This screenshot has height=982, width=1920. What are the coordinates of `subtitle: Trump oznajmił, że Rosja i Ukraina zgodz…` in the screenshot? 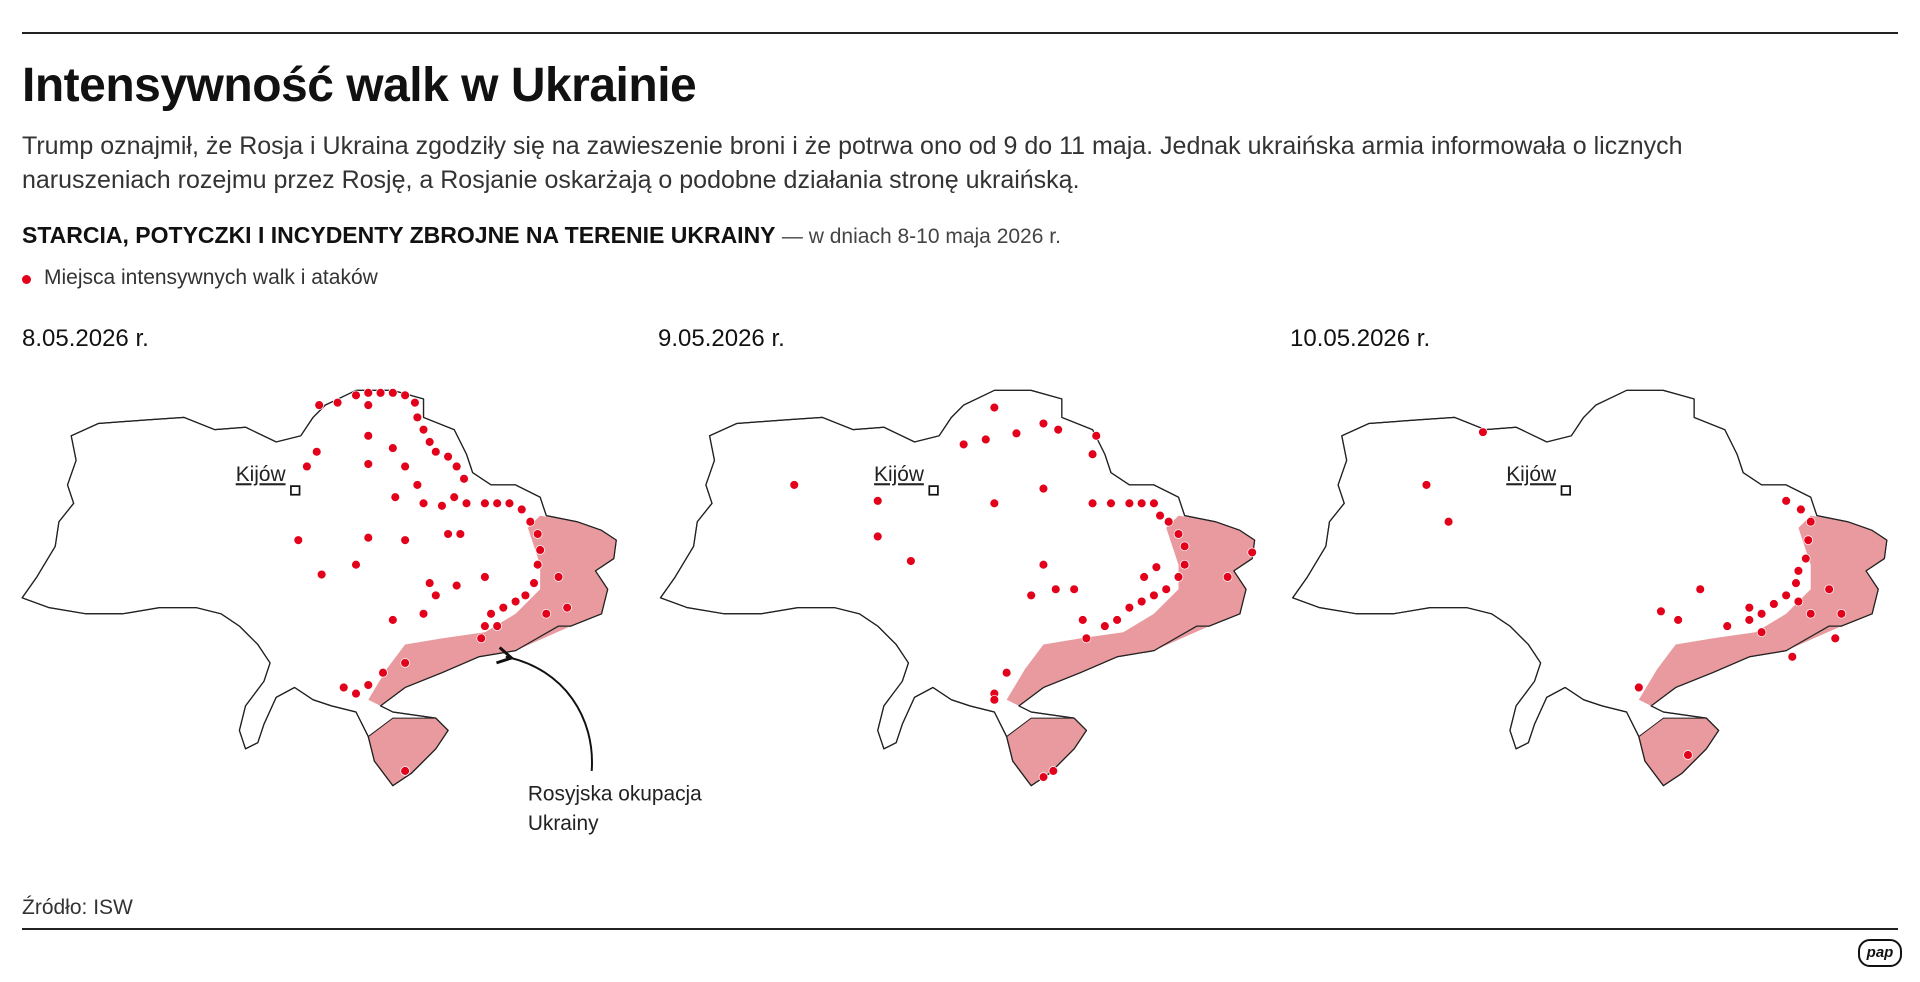 It's located at (852, 146).